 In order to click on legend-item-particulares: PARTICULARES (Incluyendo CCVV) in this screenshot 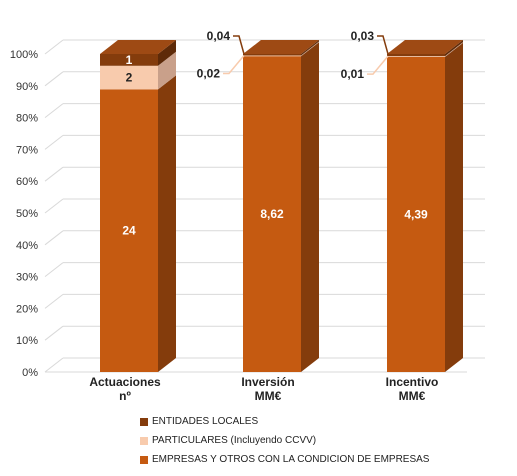, I will do `click(284, 440)`.